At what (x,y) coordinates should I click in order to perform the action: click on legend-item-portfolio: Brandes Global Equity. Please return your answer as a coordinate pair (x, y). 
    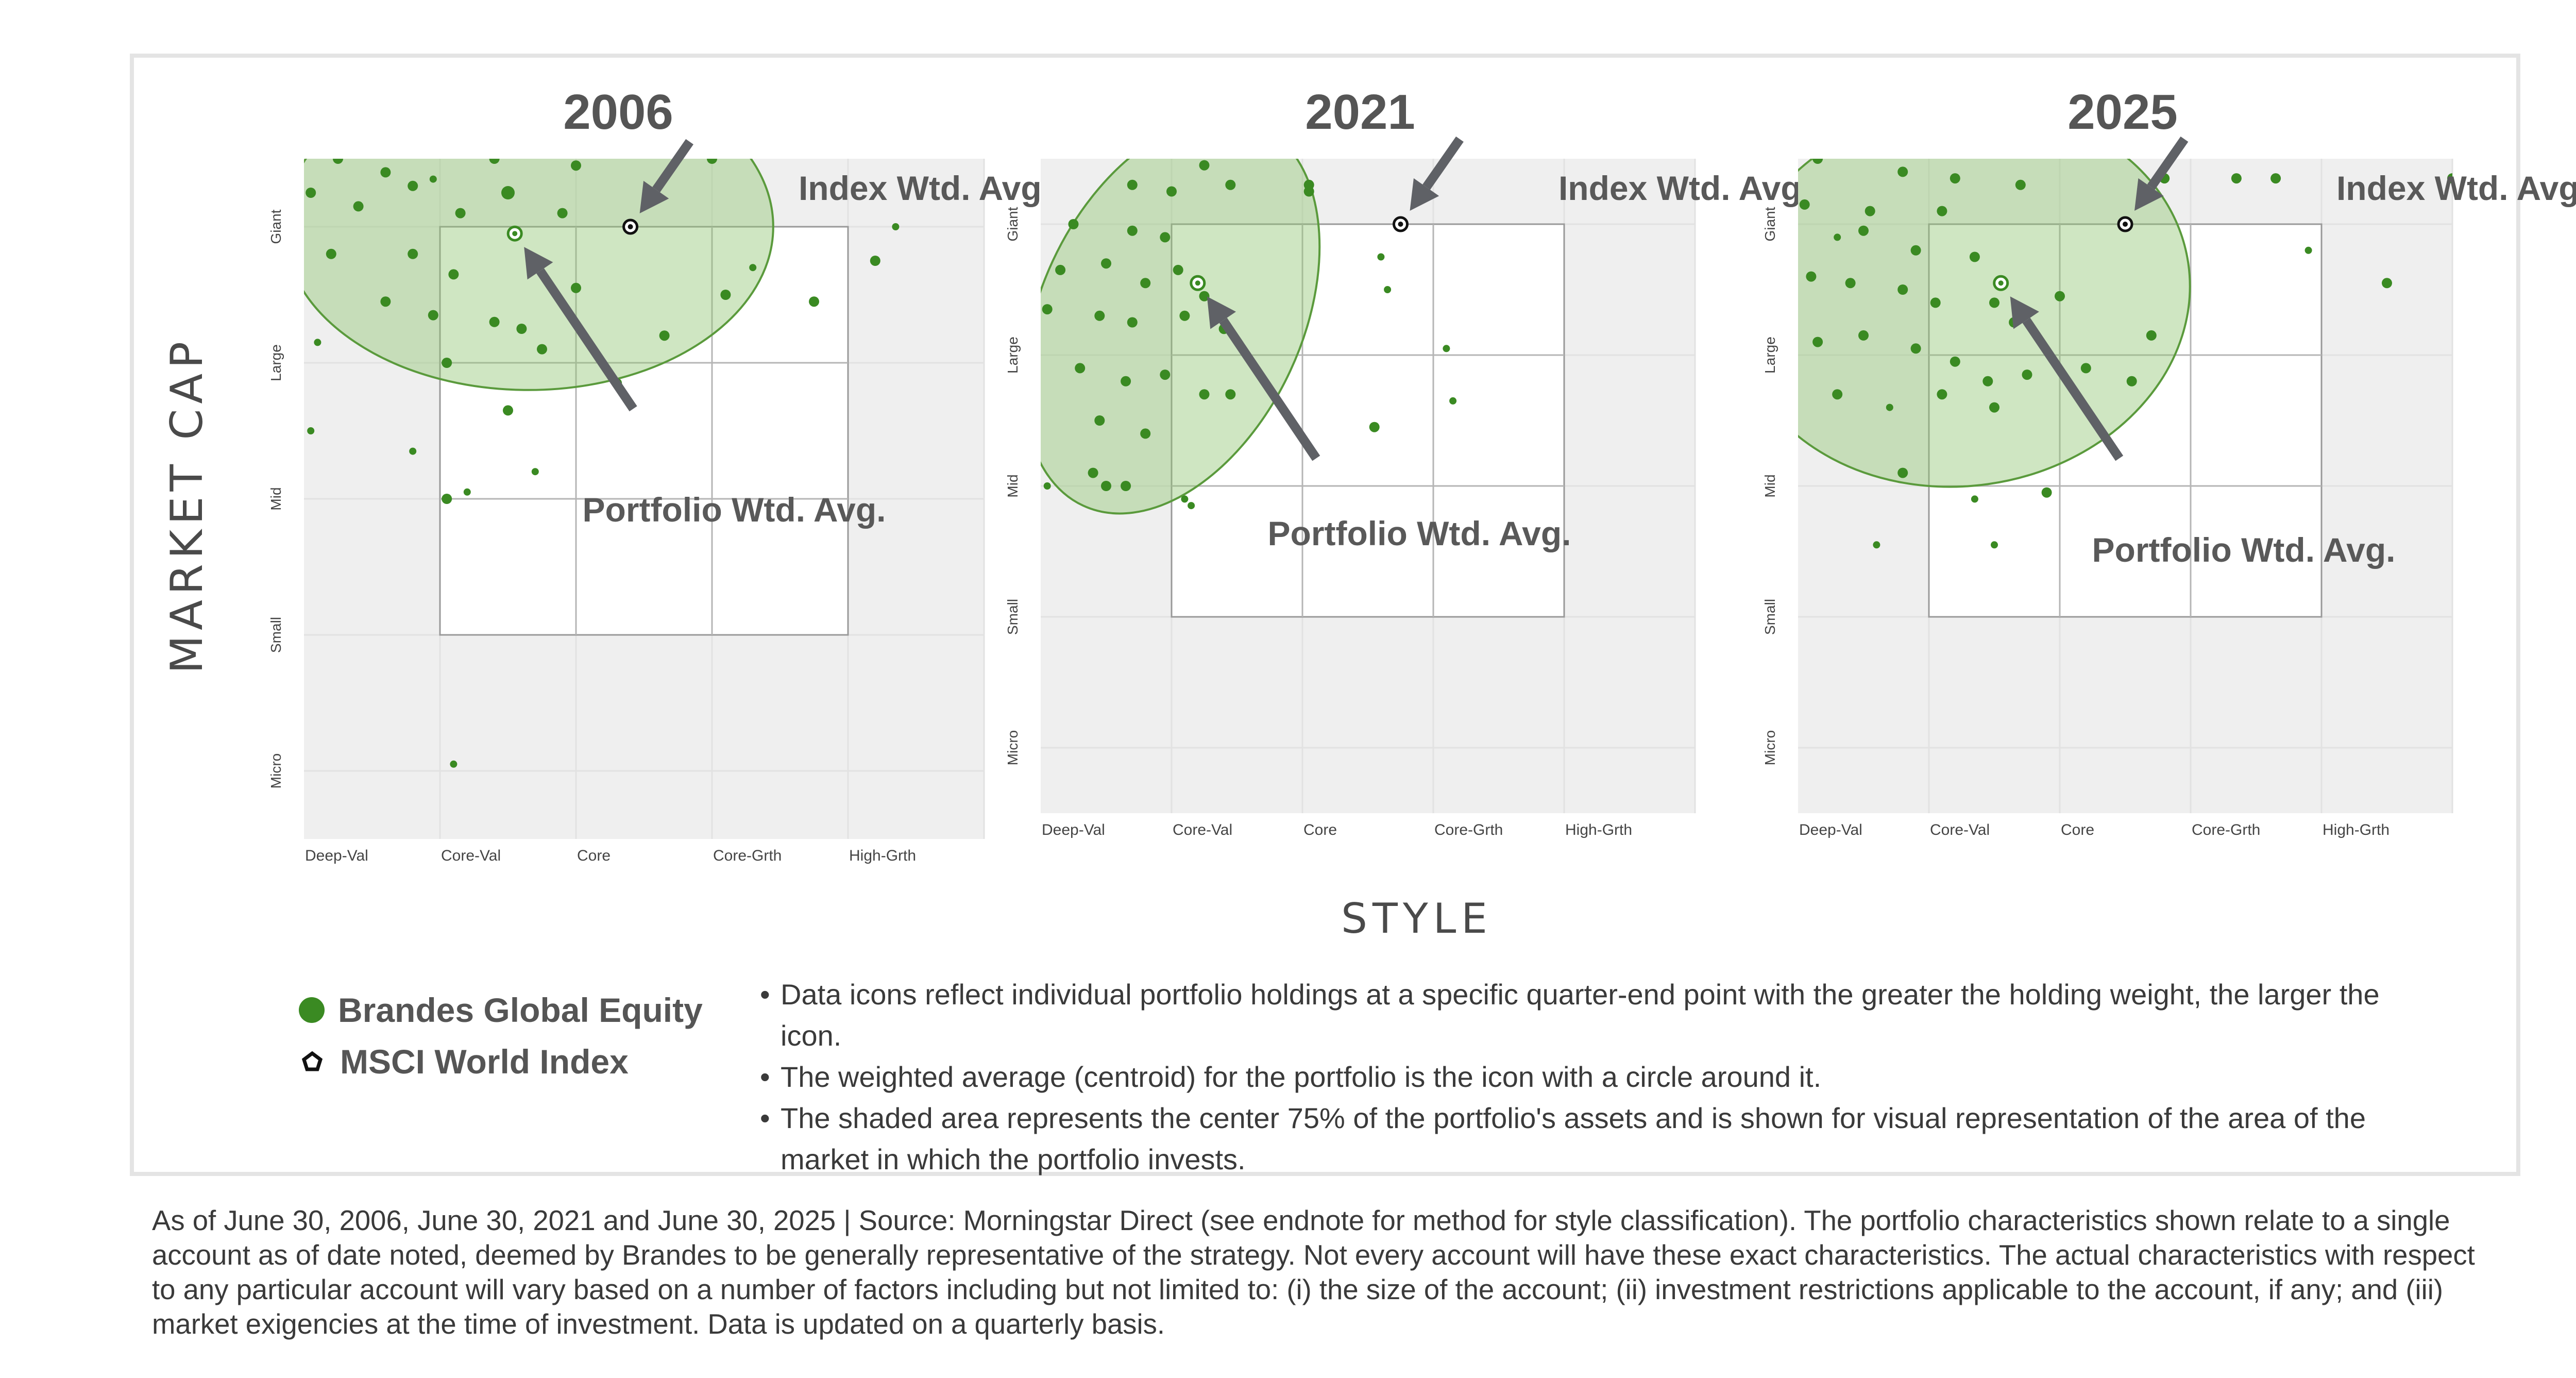
    Looking at the image, I should click on (501, 1010).